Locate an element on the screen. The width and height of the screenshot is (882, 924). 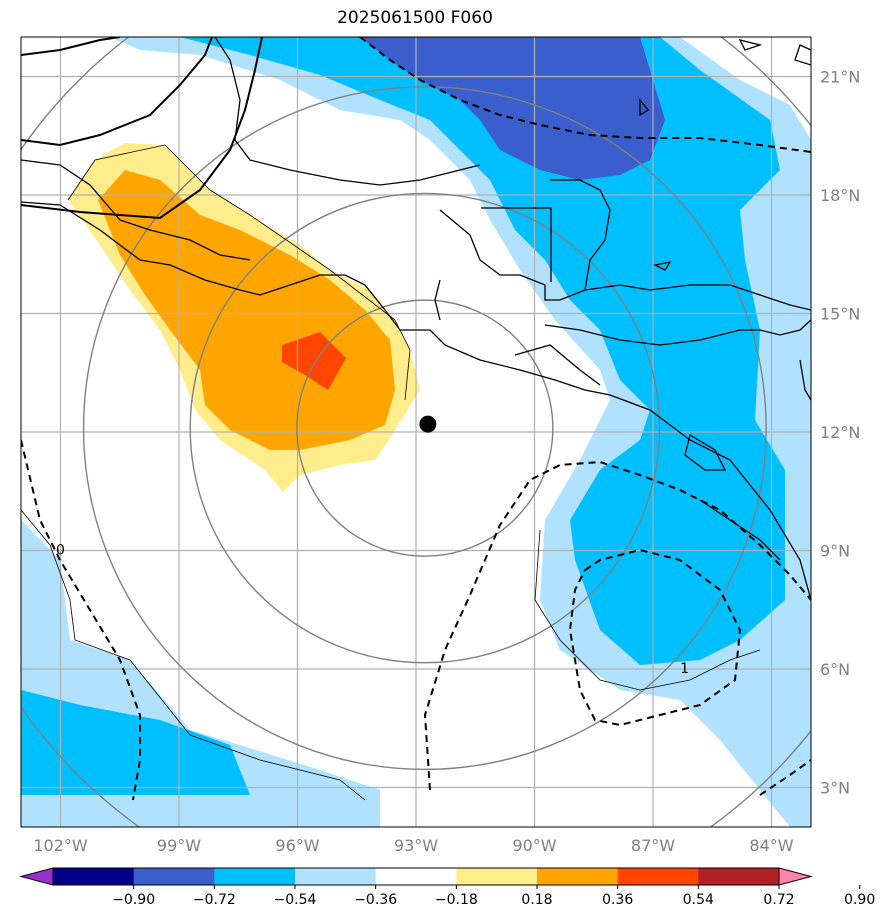
longitude-tick-label: 102°W is located at coordinates (60, 845).